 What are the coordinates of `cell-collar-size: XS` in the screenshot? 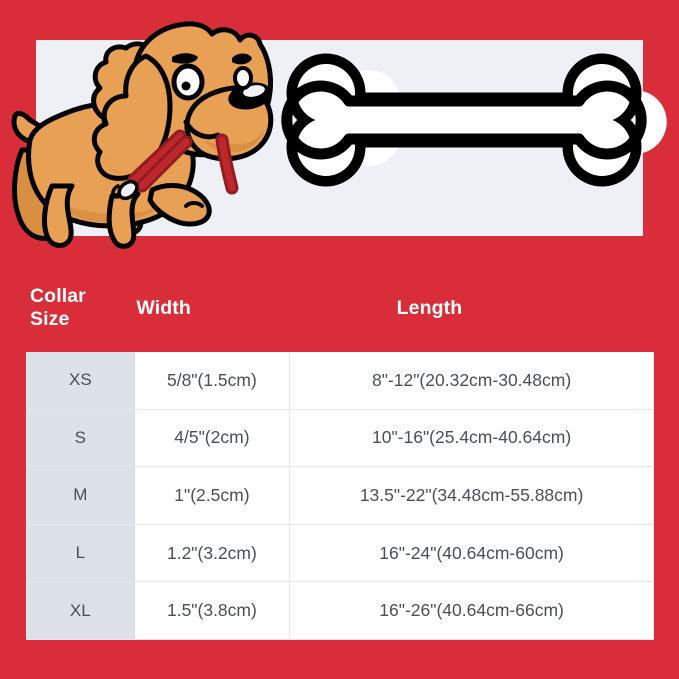 It's located at (81, 380).